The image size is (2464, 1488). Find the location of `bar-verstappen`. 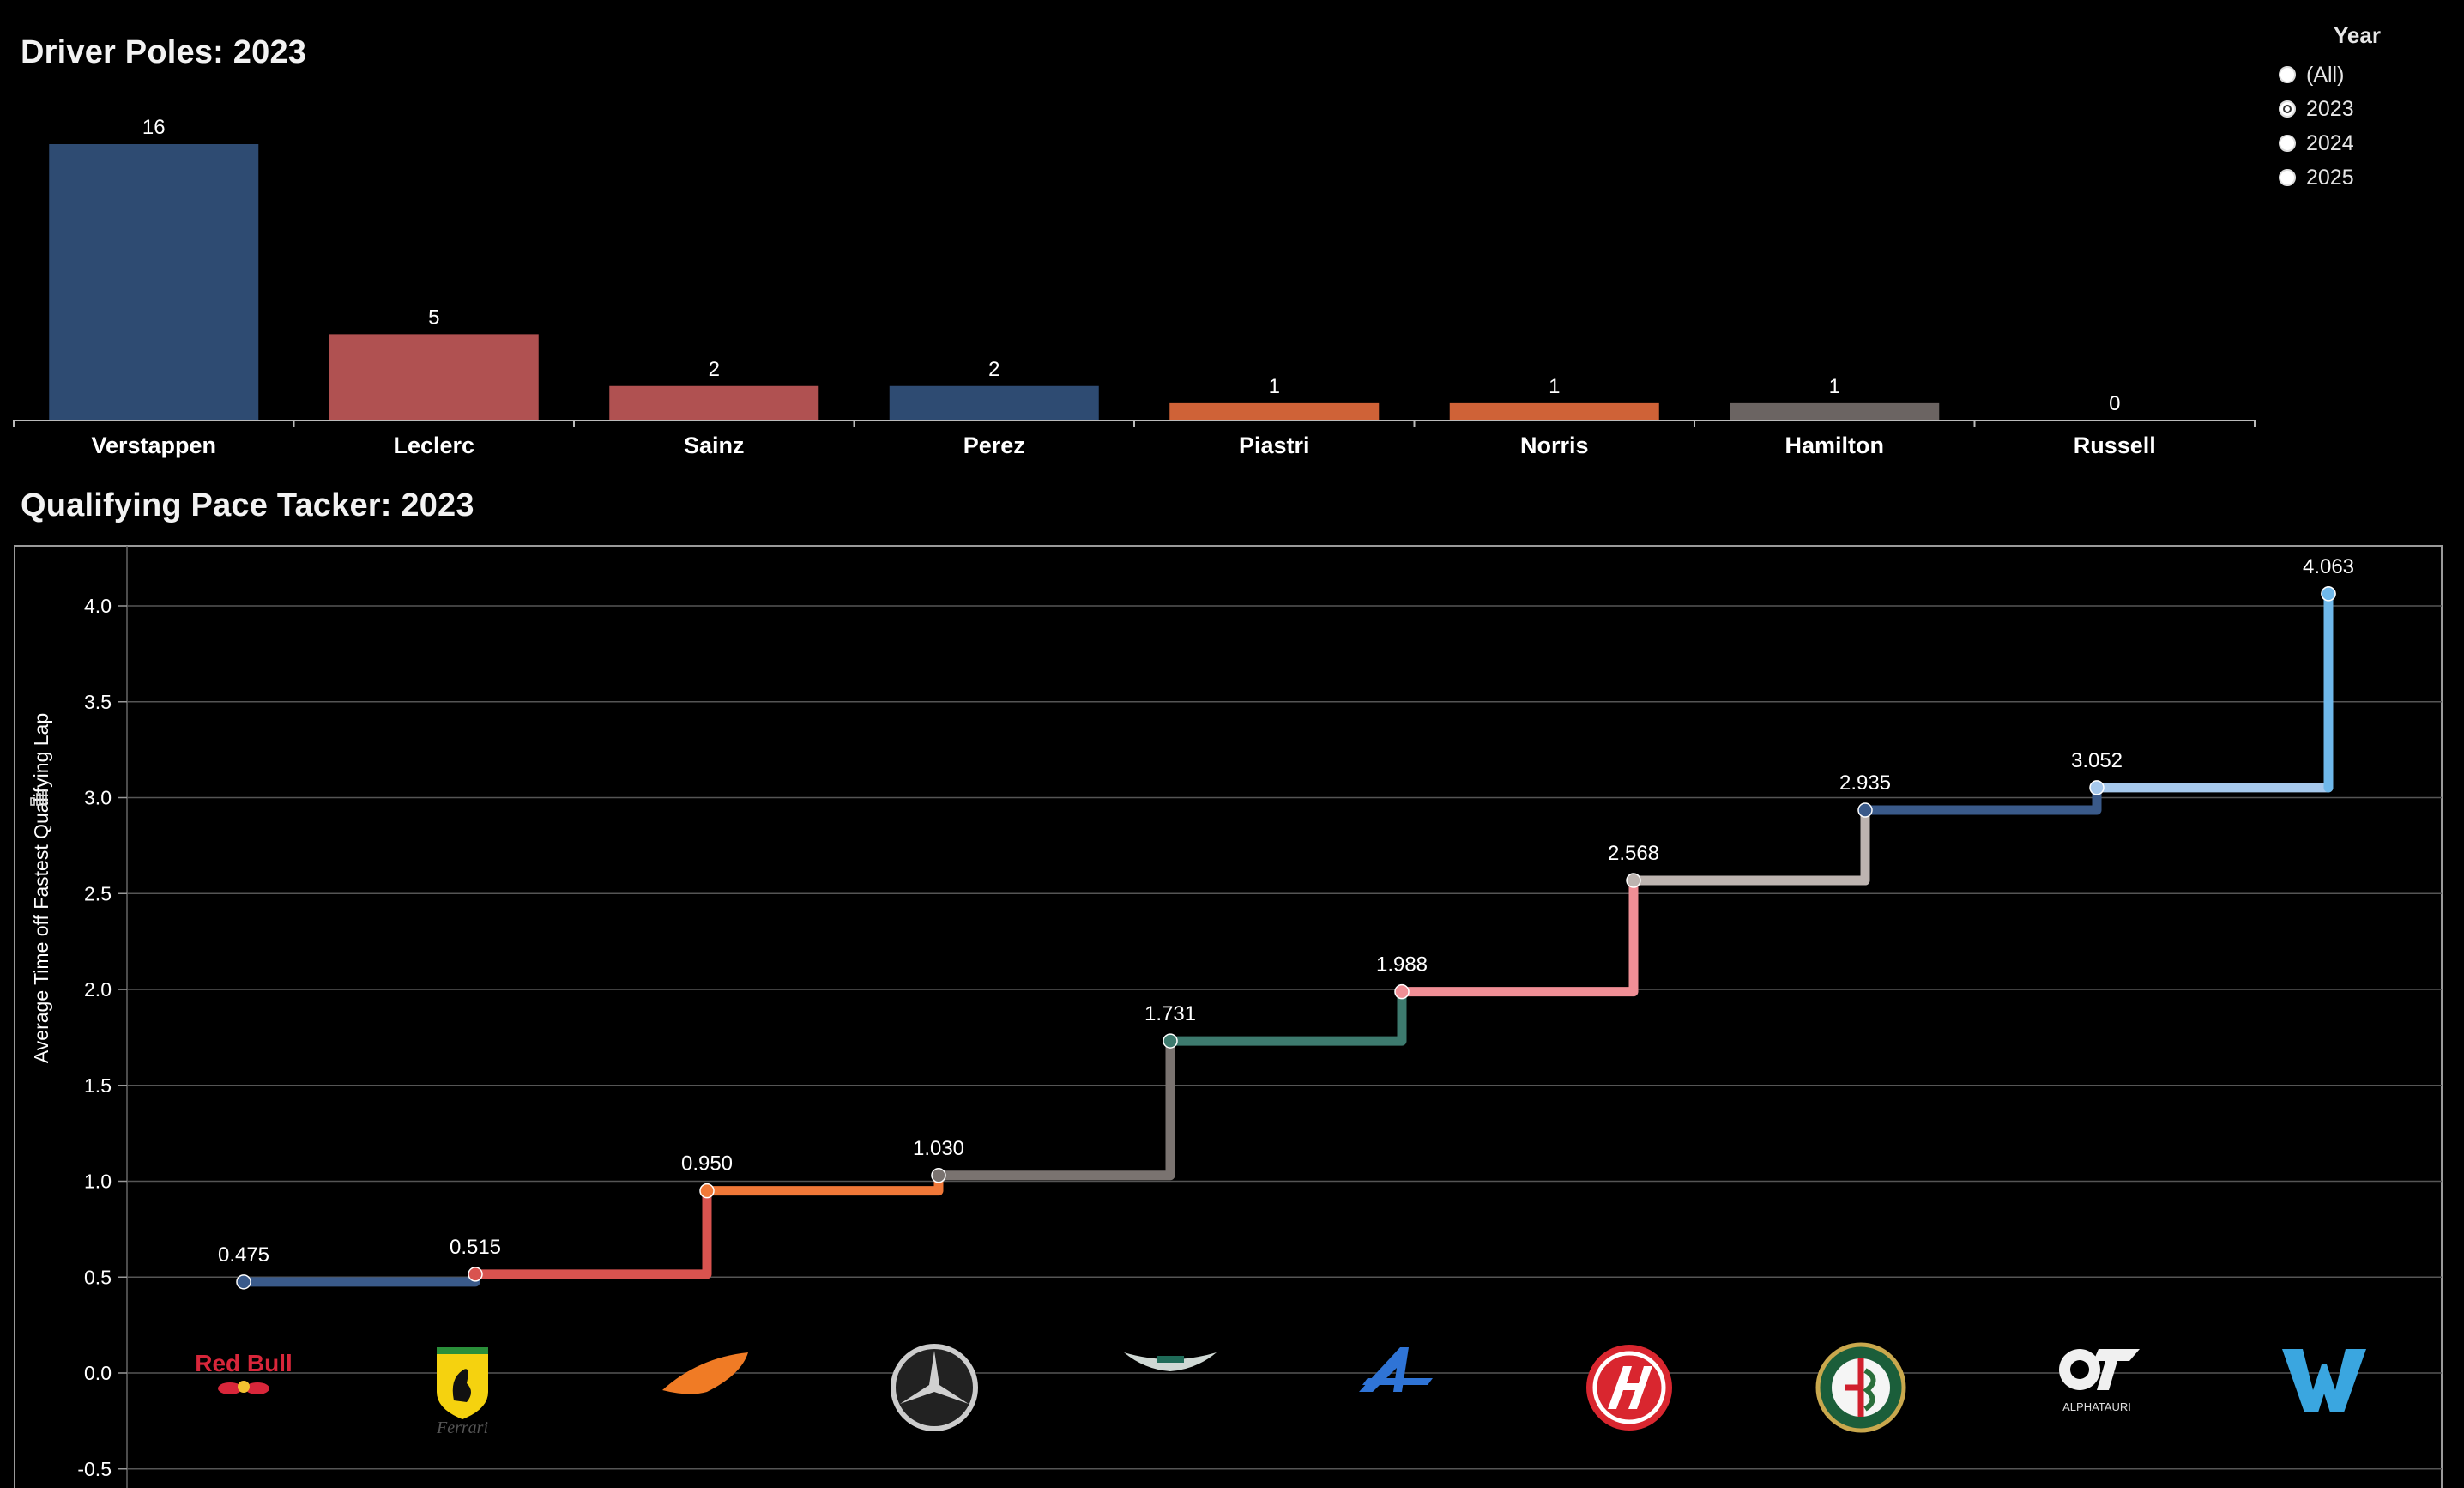

bar-verstappen is located at coordinates (154, 282).